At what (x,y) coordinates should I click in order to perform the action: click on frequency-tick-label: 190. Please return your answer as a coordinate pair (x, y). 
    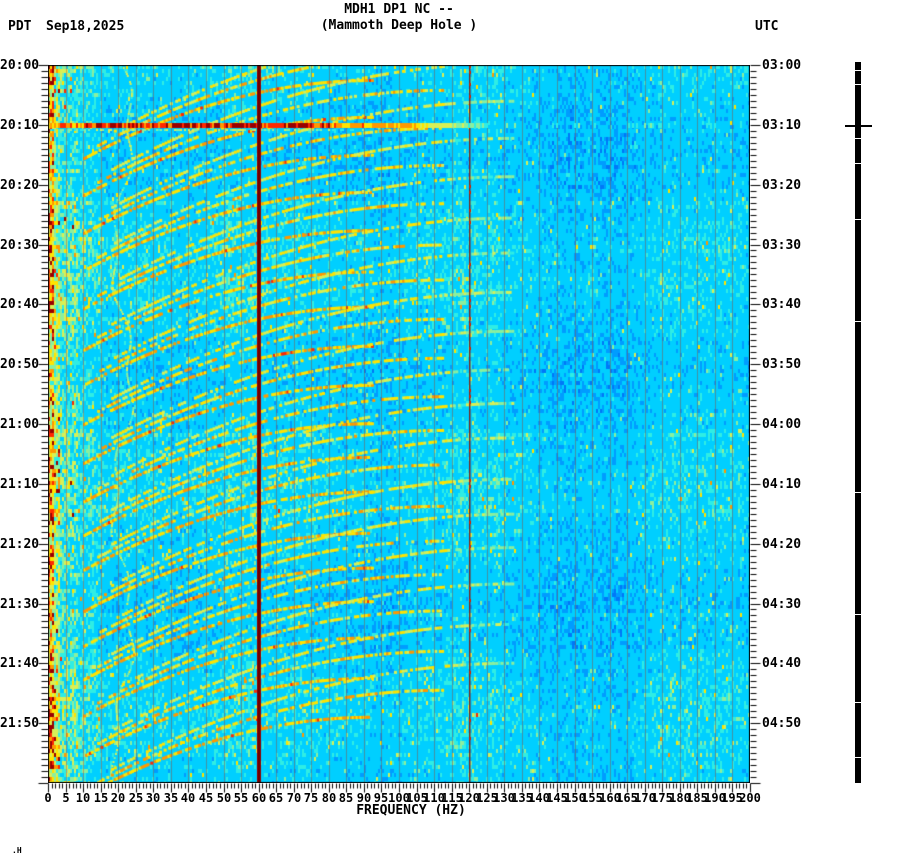
    Looking at the image, I should click on (715, 798).